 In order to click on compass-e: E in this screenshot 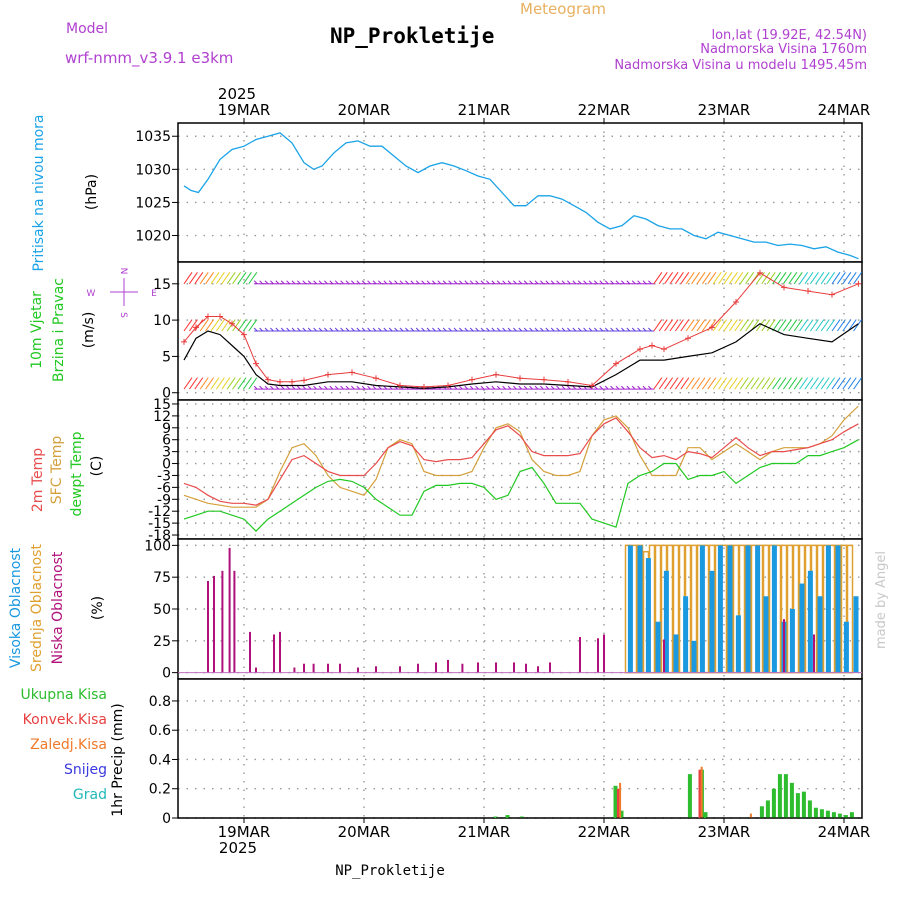, I will do `click(154, 294)`.